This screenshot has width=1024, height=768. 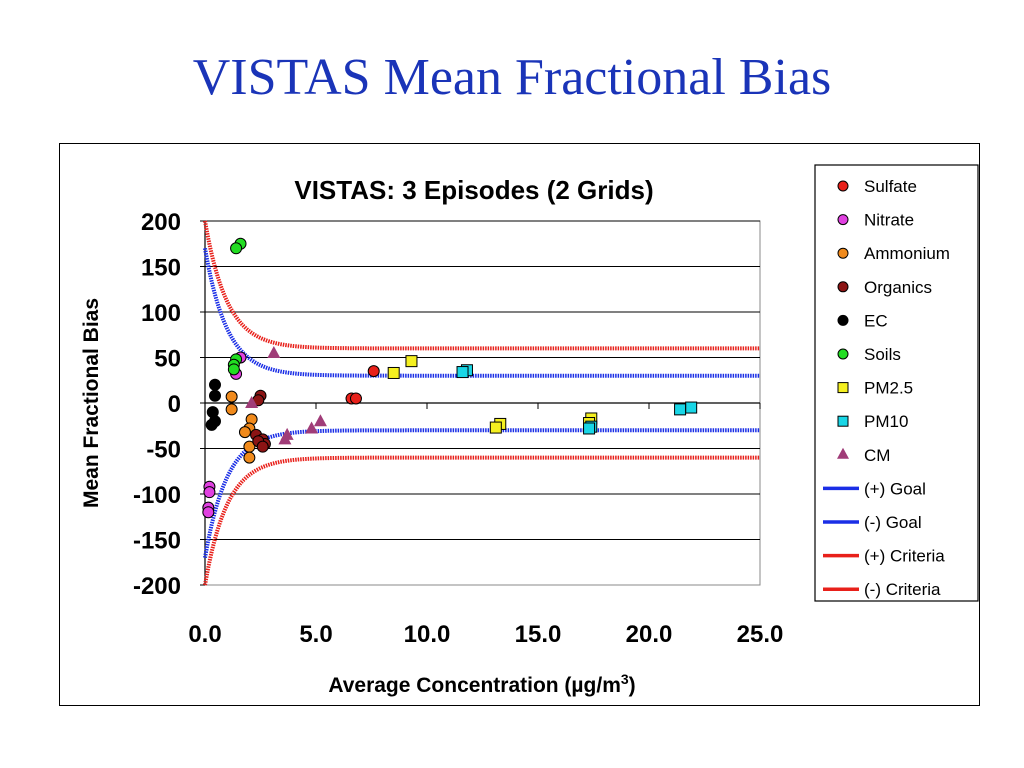 What do you see at coordinates (843, 354) in the screenshot?
I see `legend-marker-soils` at bounding box center [843, 354].